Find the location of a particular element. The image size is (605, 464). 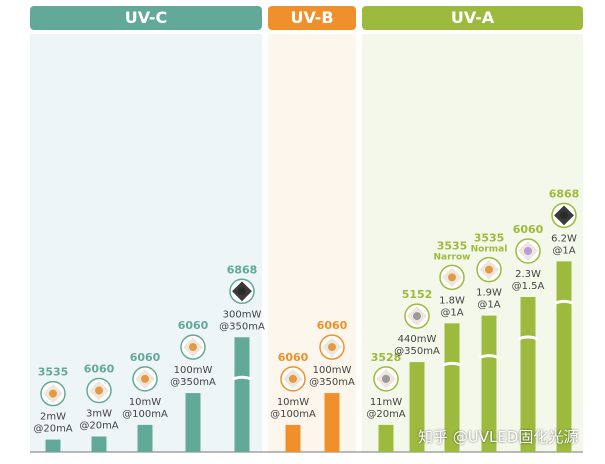

uvc-header: UV-C is located at coordinates (146, 18).